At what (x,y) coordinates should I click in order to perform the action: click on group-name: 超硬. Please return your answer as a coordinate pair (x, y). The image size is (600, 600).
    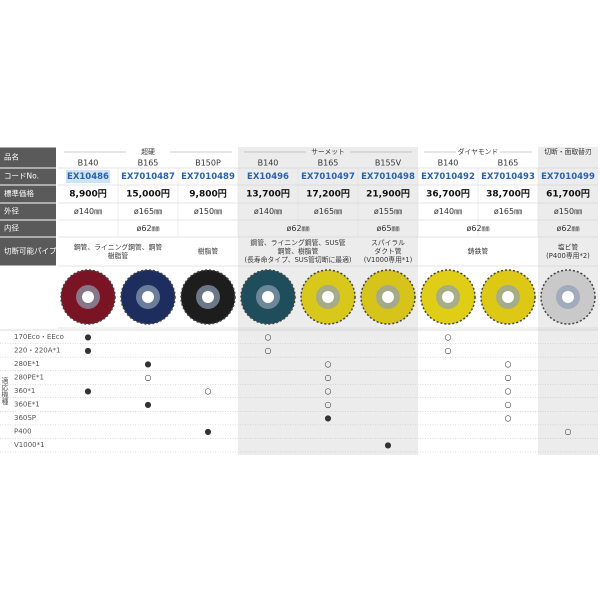
    Looking at the image, I should click on (148, 151).